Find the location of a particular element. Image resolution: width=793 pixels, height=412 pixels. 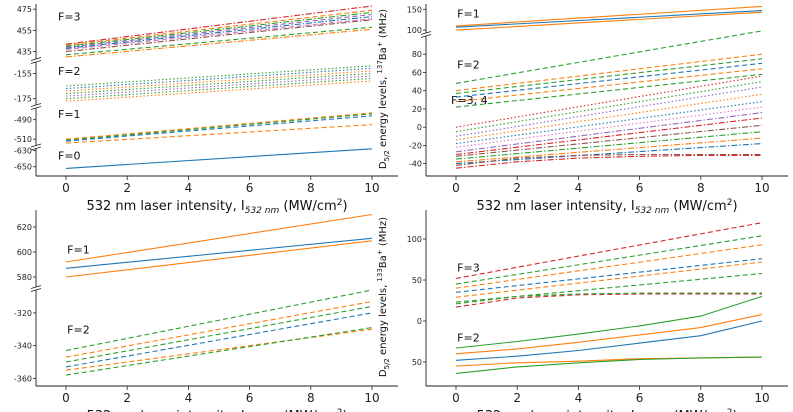

y-tick-label: -40 is located at coordinates (415, 164).